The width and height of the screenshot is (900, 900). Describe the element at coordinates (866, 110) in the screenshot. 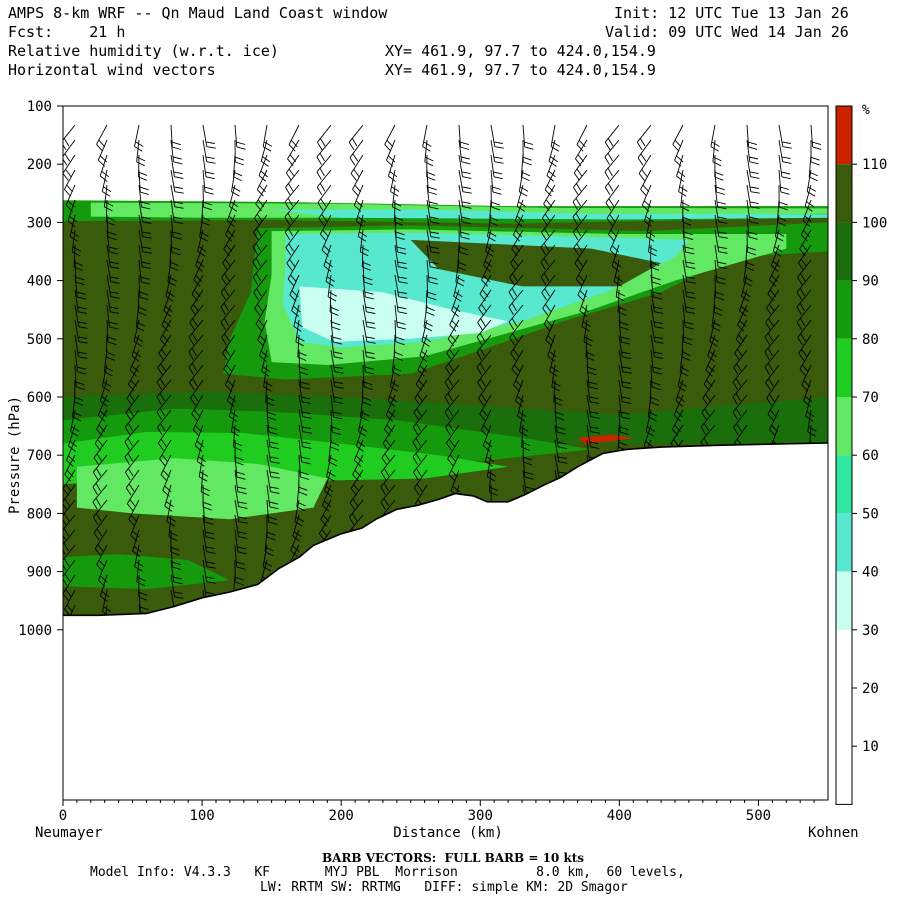

I see `colorbar-unit: %` at that location.